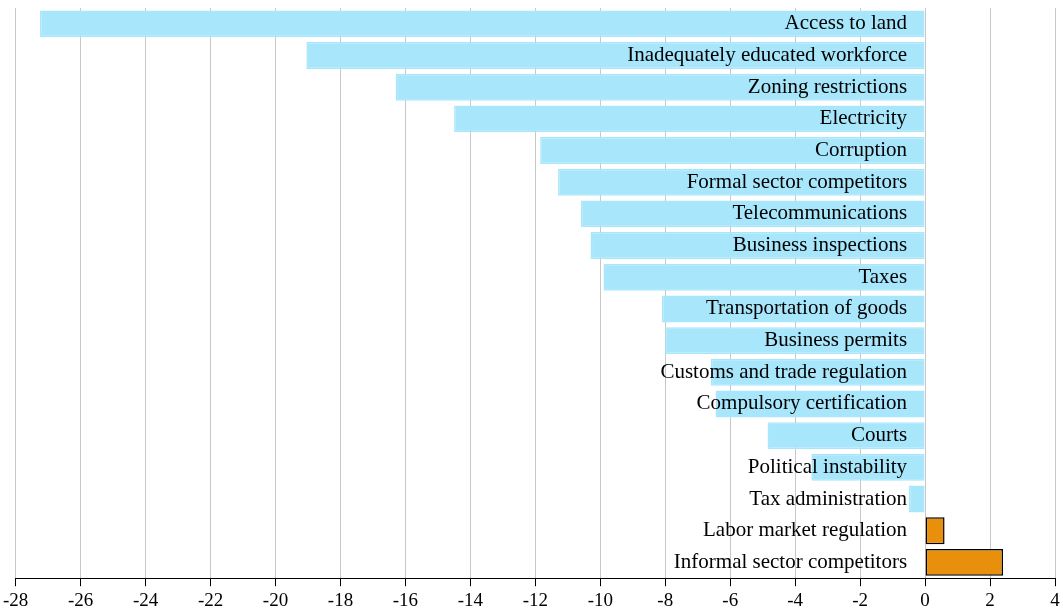 Image resolution: width=1063 pixels, height=615 pixels. What do you see at coordinates (863, 117) in the screenshot?
I see `y-tick-label: Electricity` at bounding box center [863, 117].